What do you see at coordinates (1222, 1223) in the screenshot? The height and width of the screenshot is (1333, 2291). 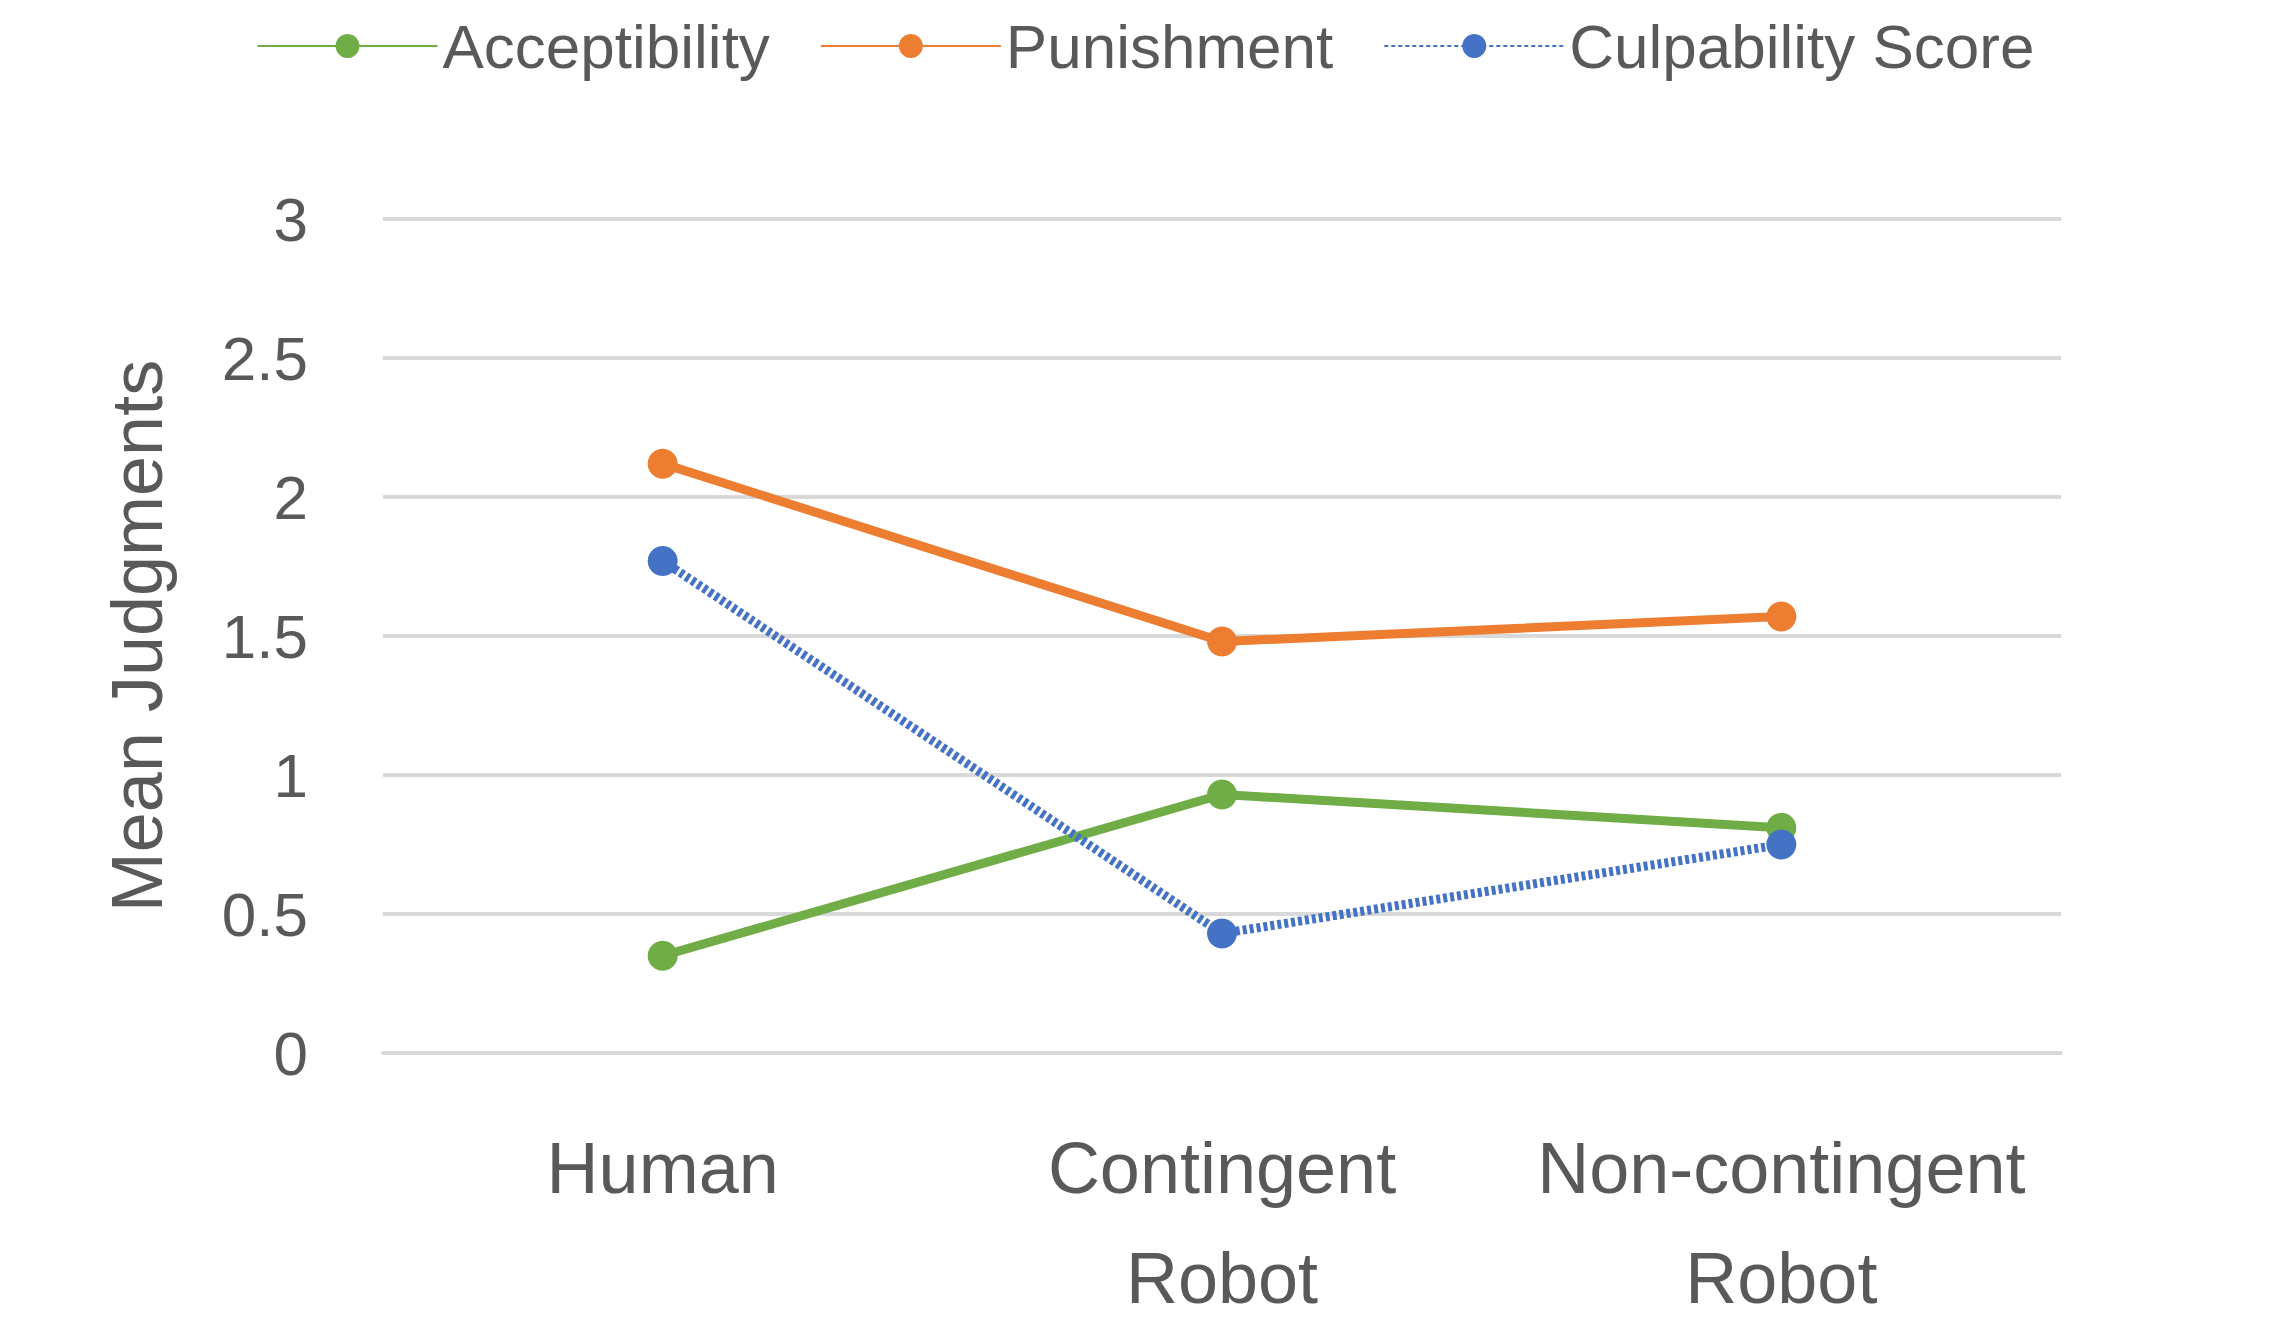 I see `x-tick-label: Contingent Robot` at bounding box center [1222, 1223].